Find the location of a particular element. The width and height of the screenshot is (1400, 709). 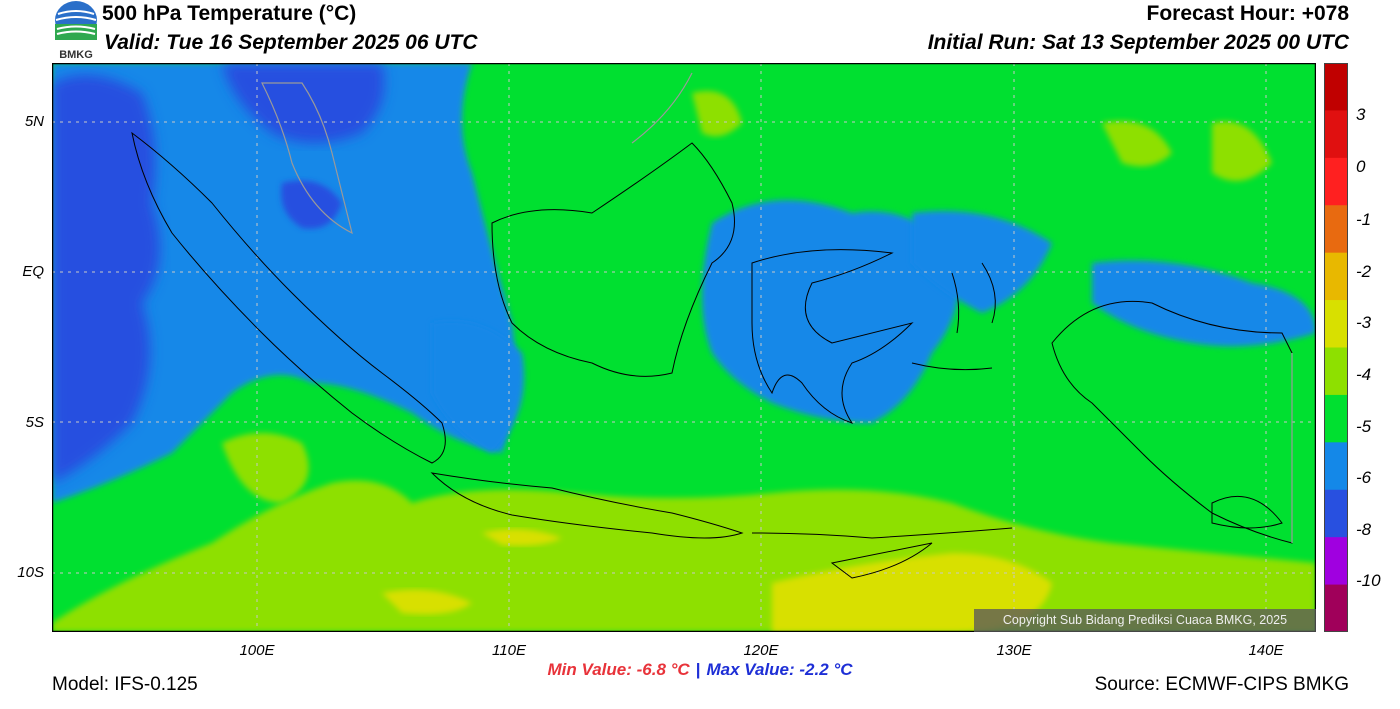

colorbar is located at coordinates (1336, 348).